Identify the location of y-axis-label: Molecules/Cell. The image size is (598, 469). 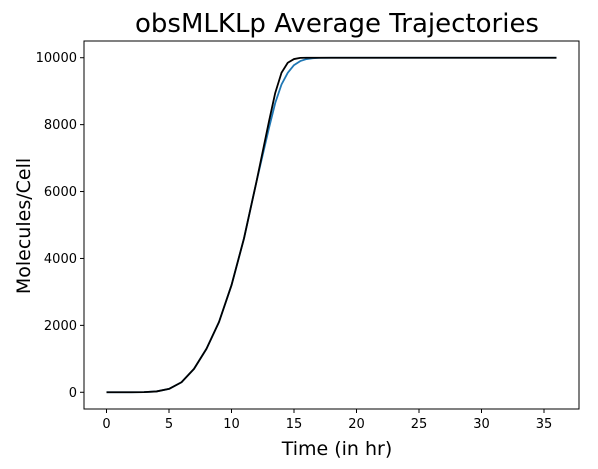
(24, 226).